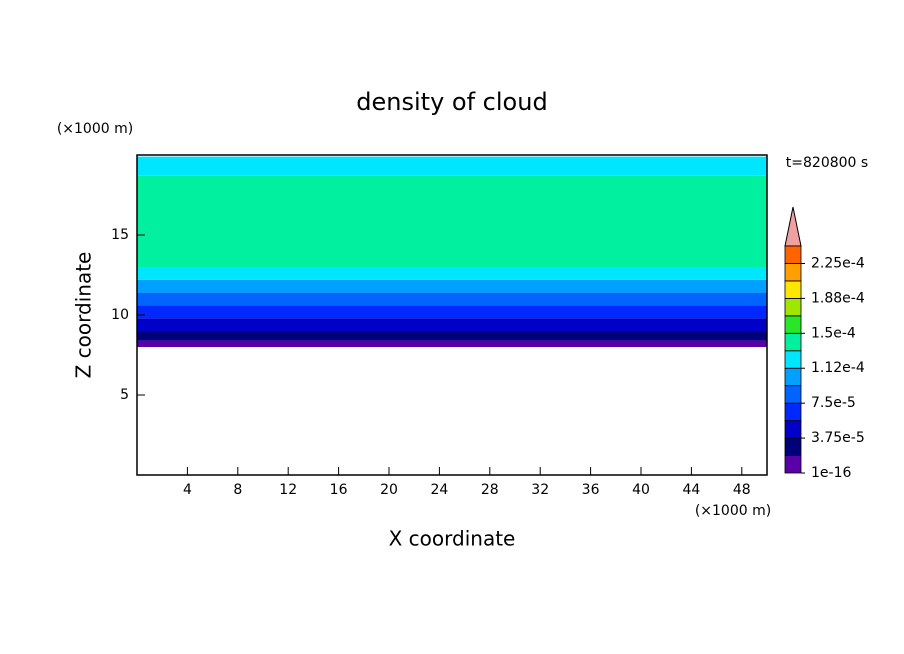 The height and width of the screenshot is (654, 904). What do you see at coordinates (591, 490) in the screenshot?
I see `x-tick-label: 36` at bounding box center [591, 490].